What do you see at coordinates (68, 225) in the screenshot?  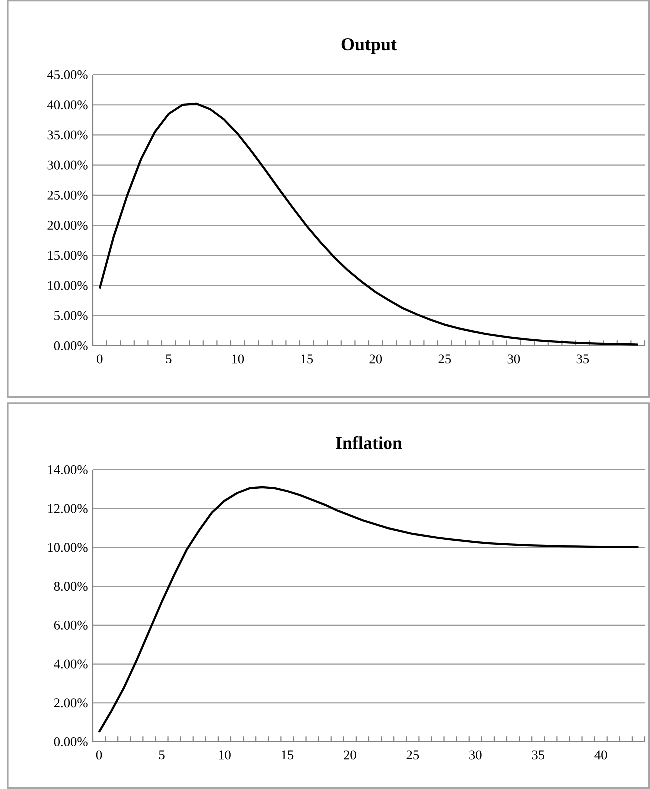 I see `y-tick-label: 20.00%` at bounding box center [68, 225].